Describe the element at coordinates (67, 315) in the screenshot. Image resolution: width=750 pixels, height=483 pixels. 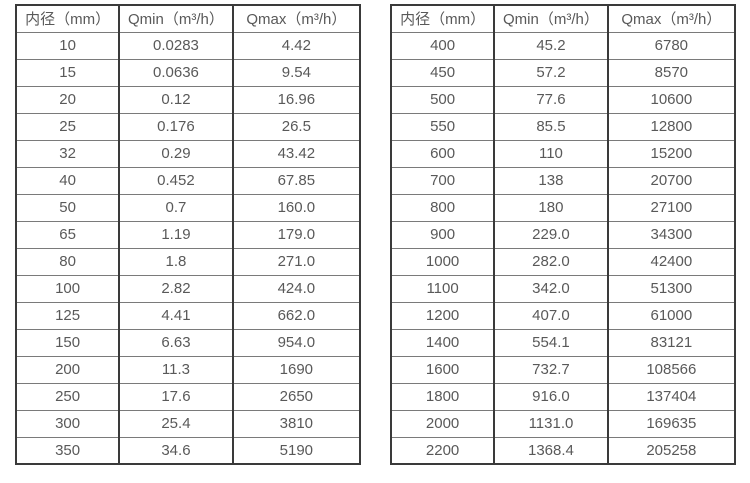
I see `cell-diameter: 125` at that location.